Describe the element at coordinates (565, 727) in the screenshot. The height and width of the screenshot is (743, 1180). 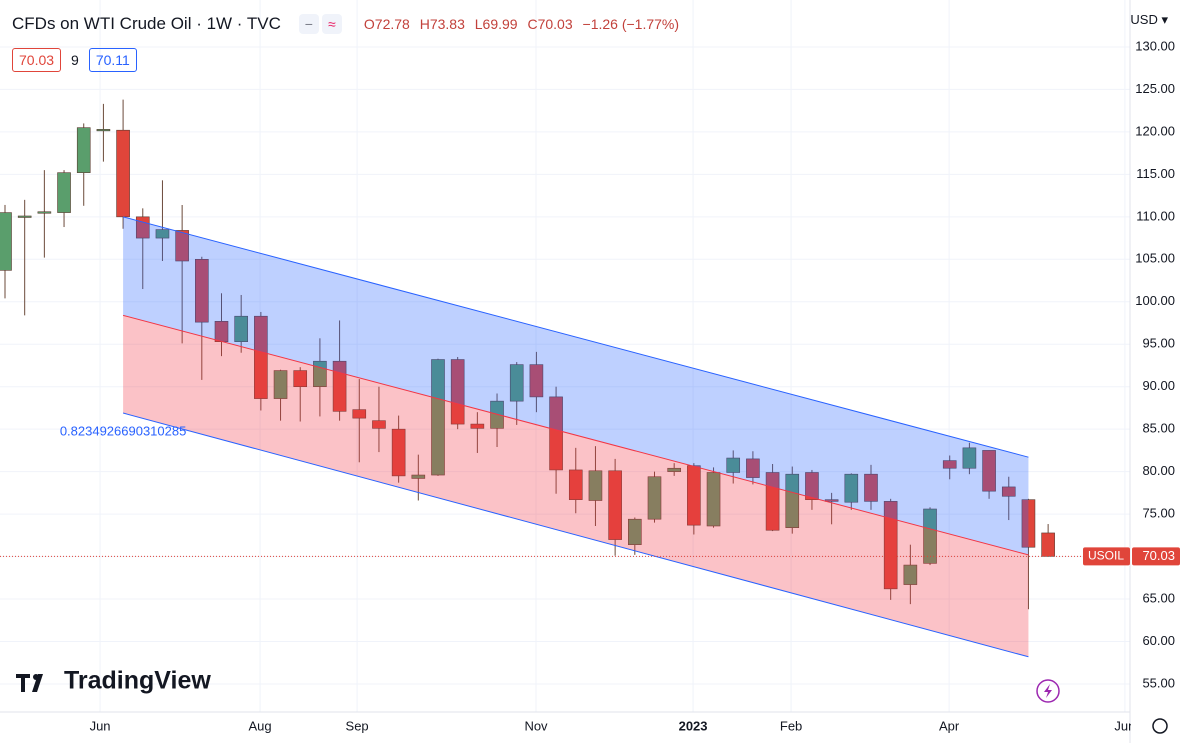
I see `time-axis` at that location.